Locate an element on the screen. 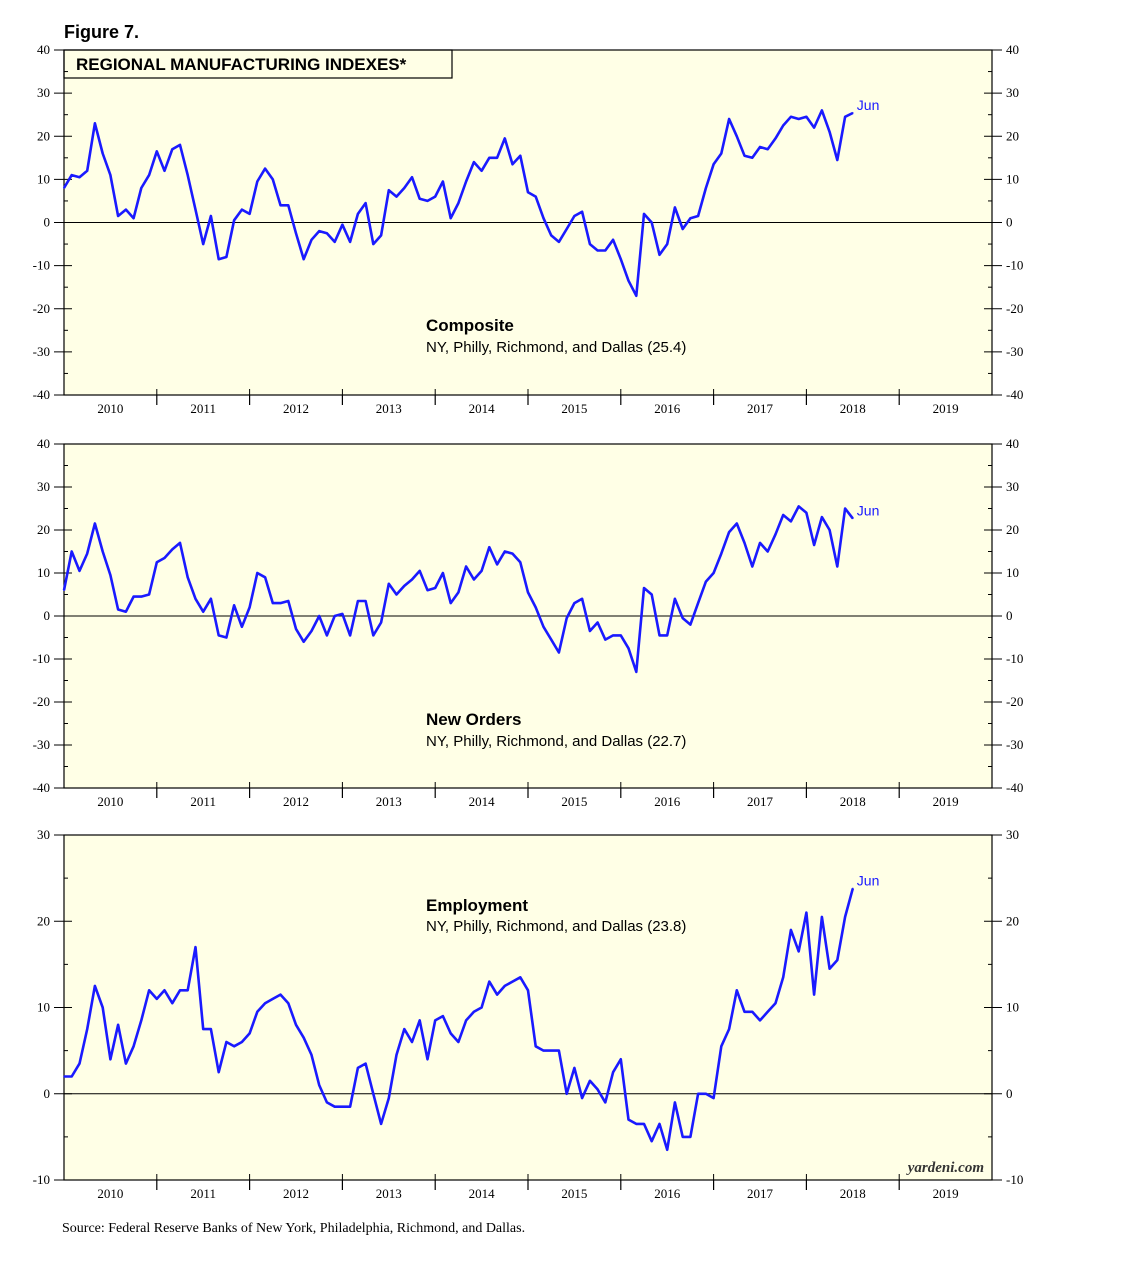 This screenshot has height=1265, width=1138. y-tick-label-left: -30 is located at coordinates (41, 351).